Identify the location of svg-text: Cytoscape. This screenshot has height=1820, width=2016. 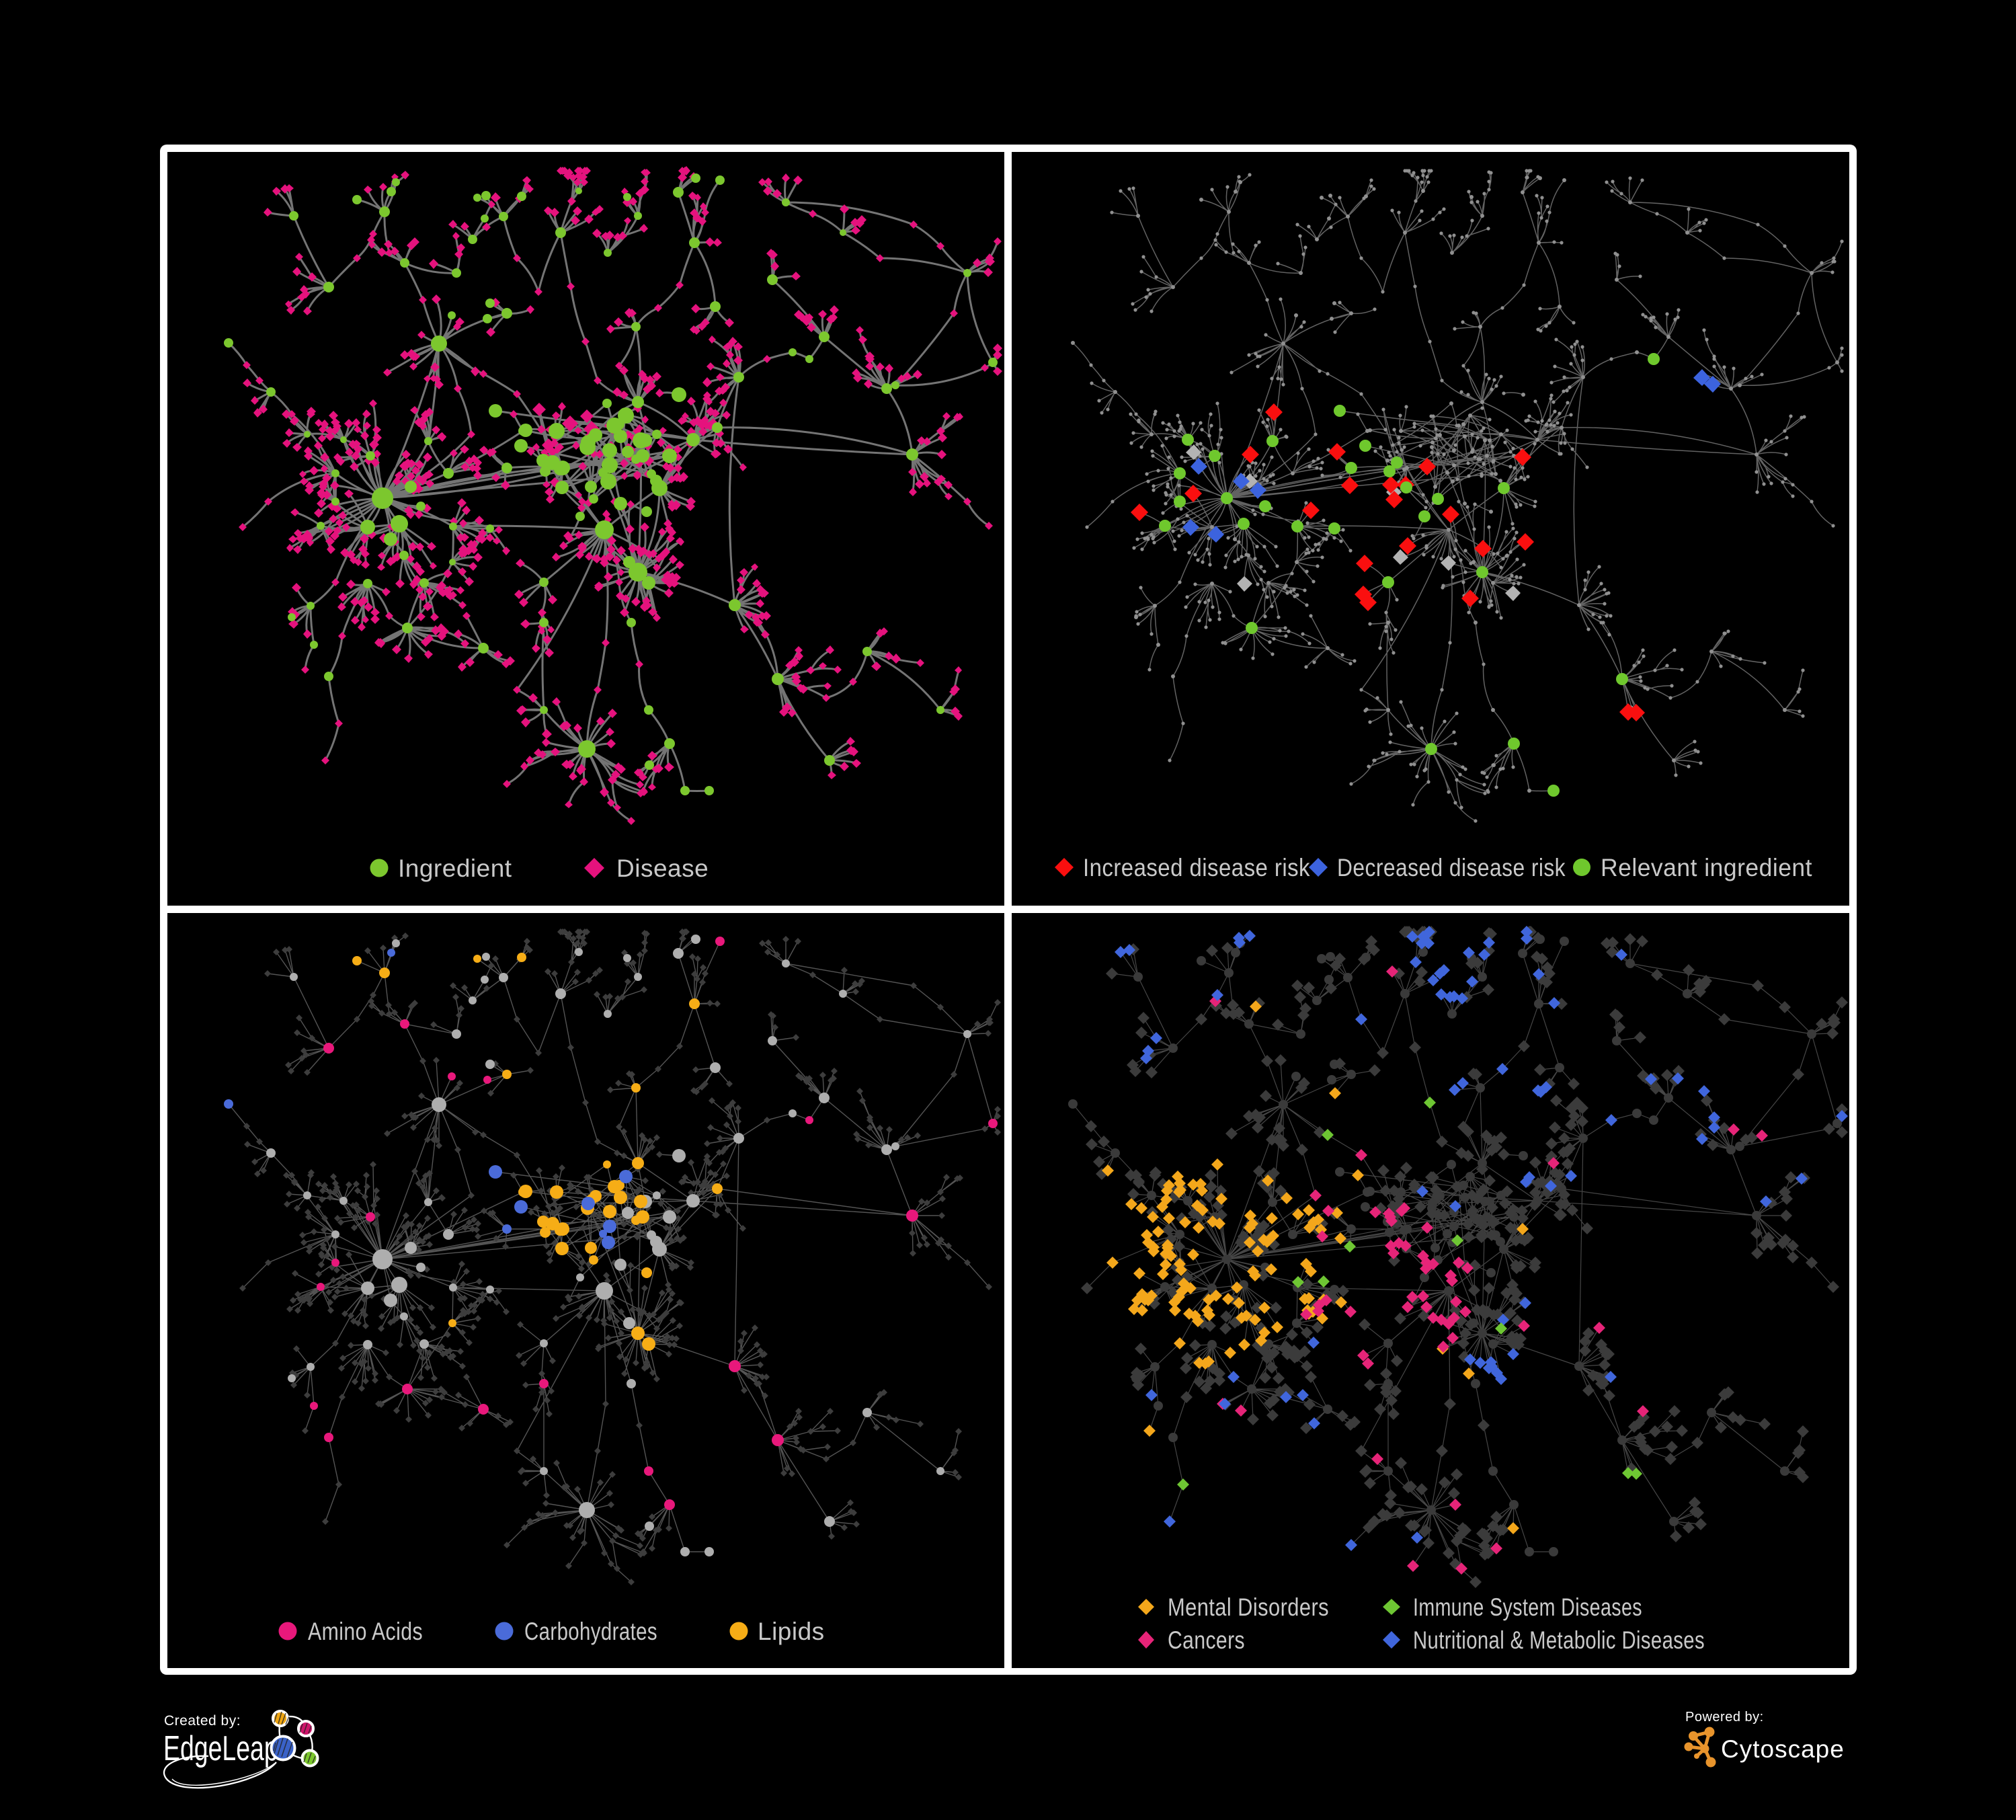
(1783, 1749).